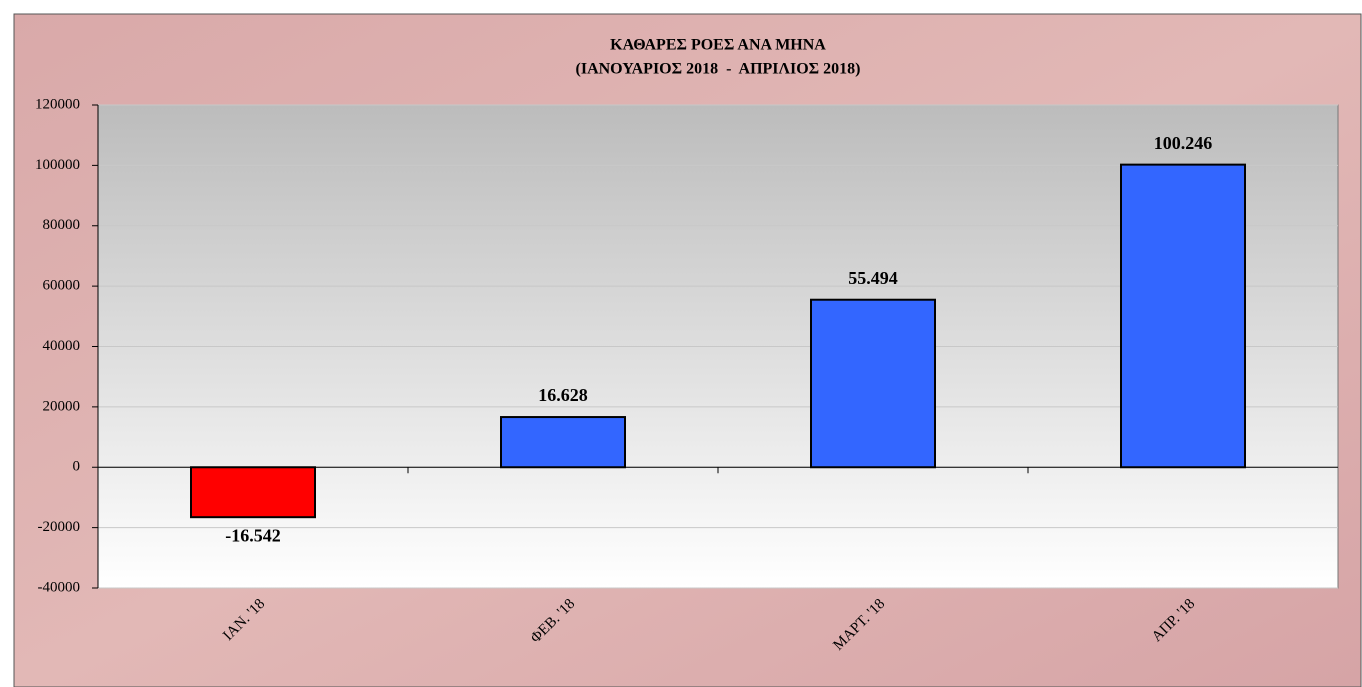 This screenshot has height=687, width=1362. What do you see at coordinates (59, 587) in the screenshot?
I see `y-tick-label: -40000` at bounding box center [59, 587].